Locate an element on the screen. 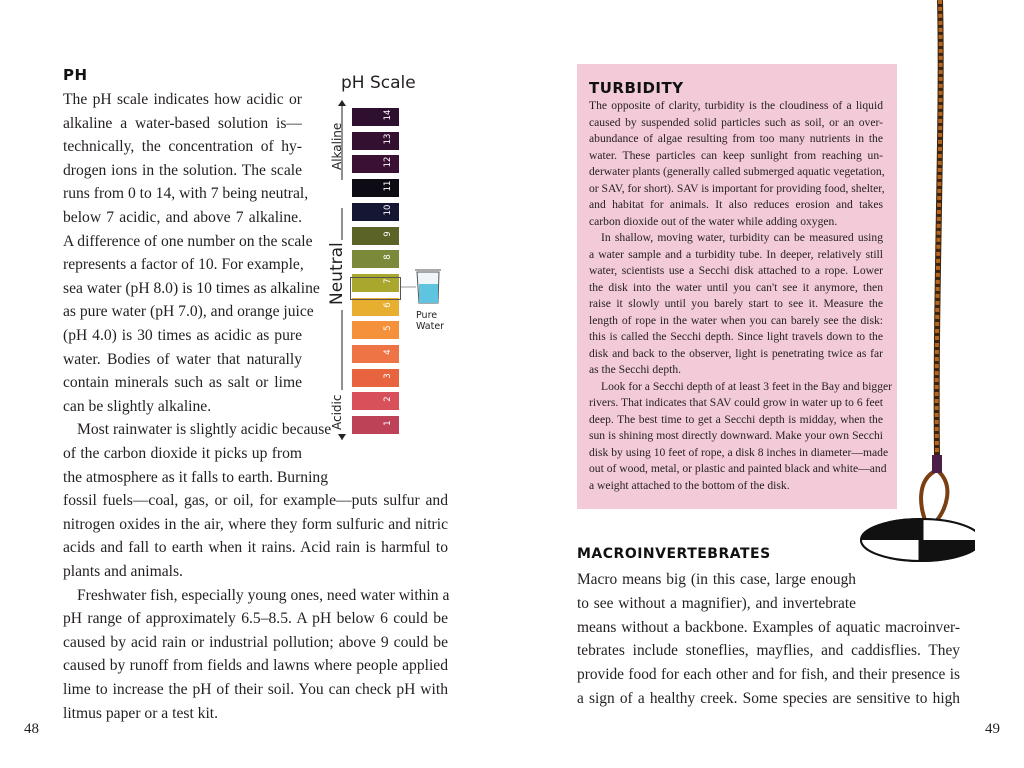 This screenshot has height=768, width=1024. text-line: litmus paper or a test kit. is located at coordinates (141, 713).